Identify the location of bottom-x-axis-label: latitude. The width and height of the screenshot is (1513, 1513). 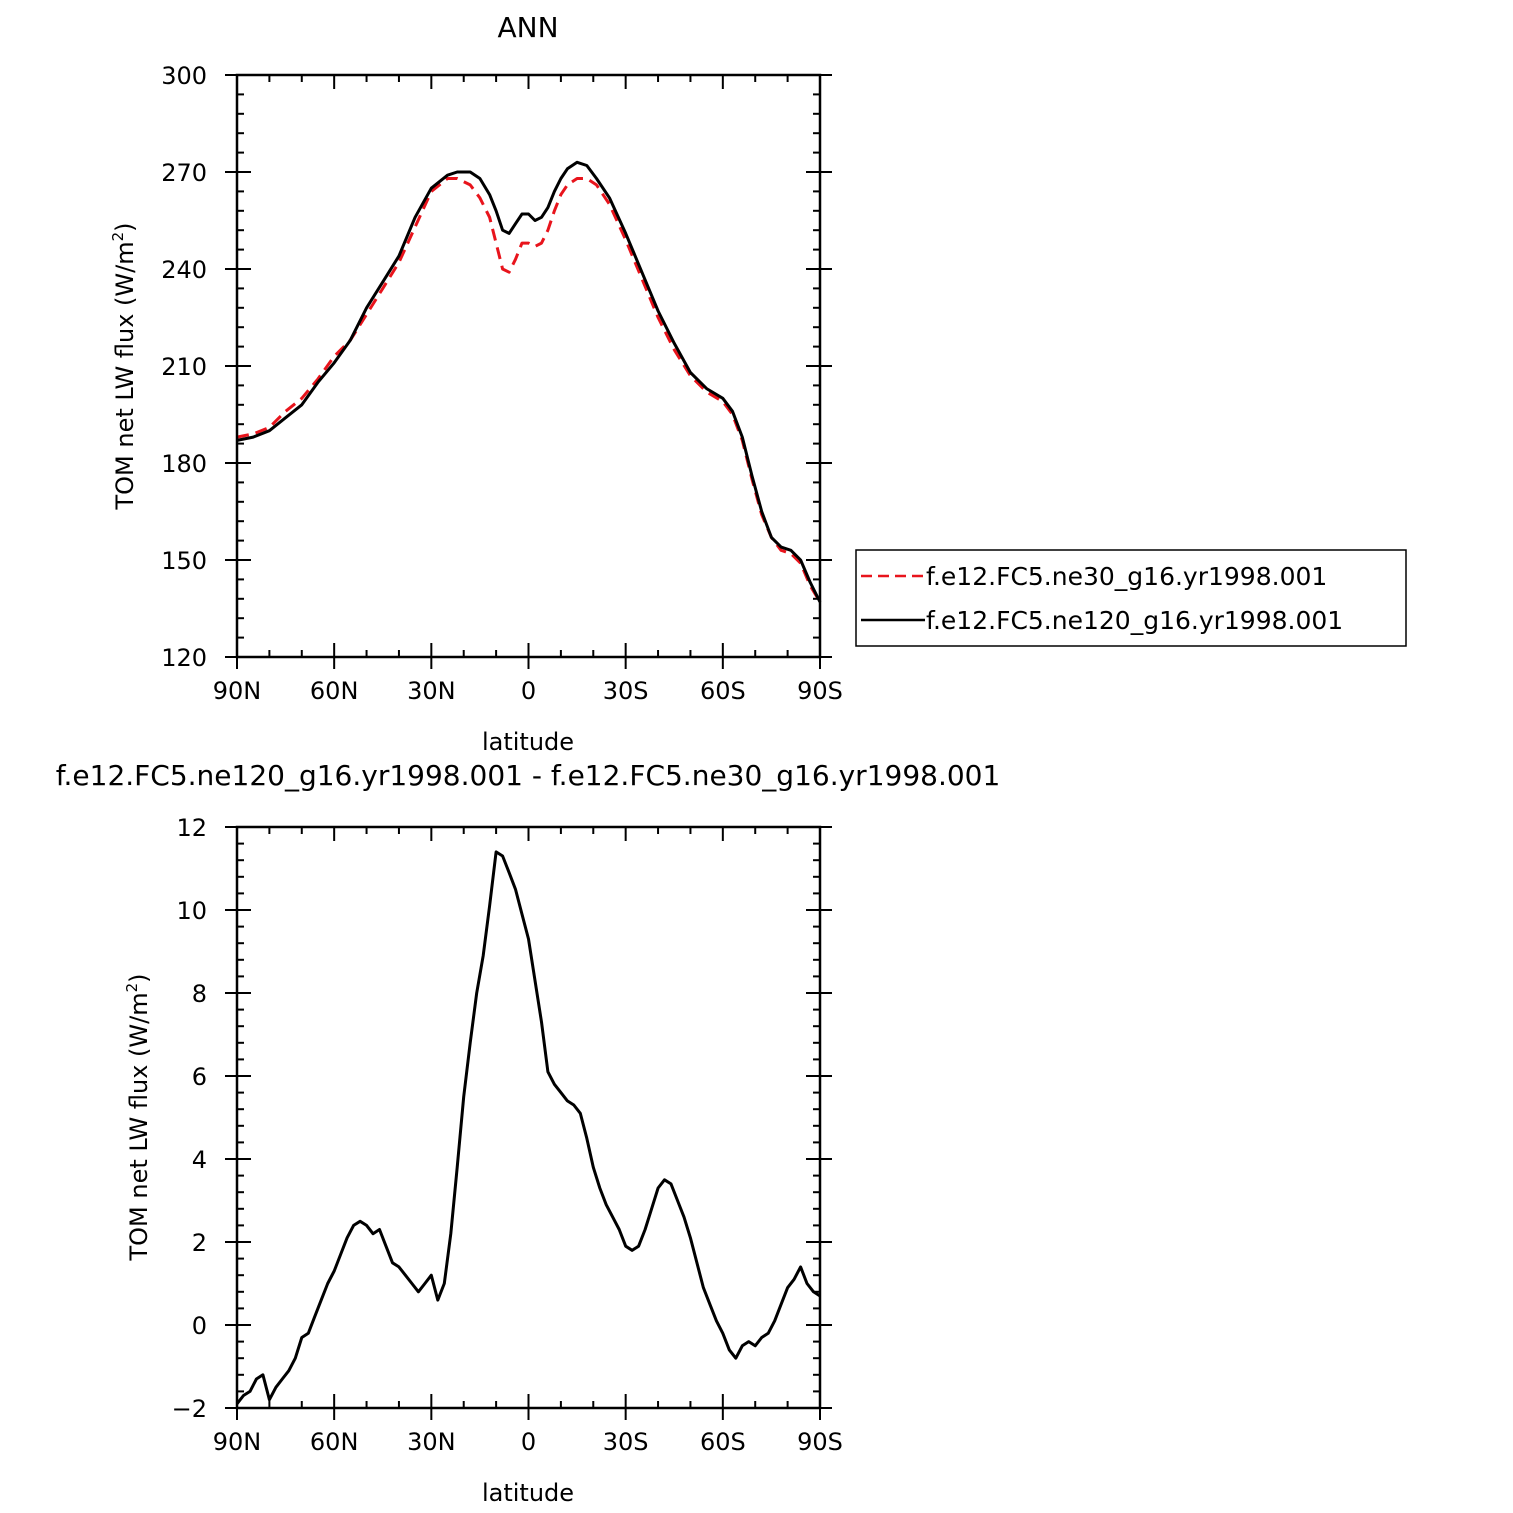
(528, 1493).